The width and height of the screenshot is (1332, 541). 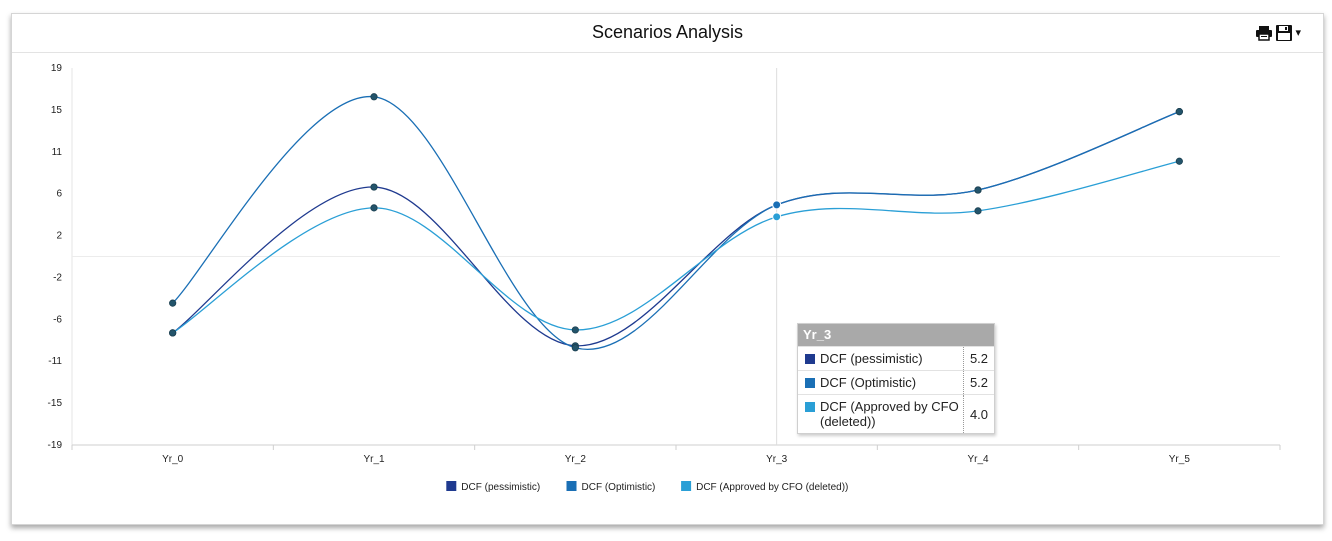 I want to click on tooltip-row-label: DCF (pessimistic), so click(x=871, y=358).